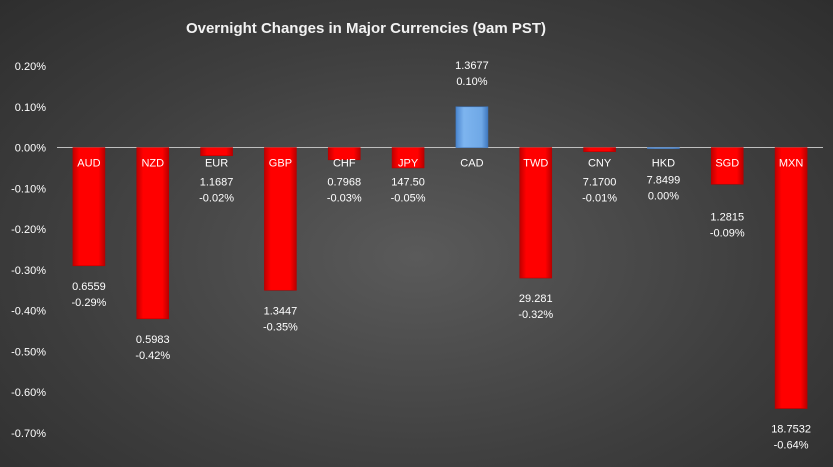  I want to click on data-label-pct: 0.10%, so click(471, 82).